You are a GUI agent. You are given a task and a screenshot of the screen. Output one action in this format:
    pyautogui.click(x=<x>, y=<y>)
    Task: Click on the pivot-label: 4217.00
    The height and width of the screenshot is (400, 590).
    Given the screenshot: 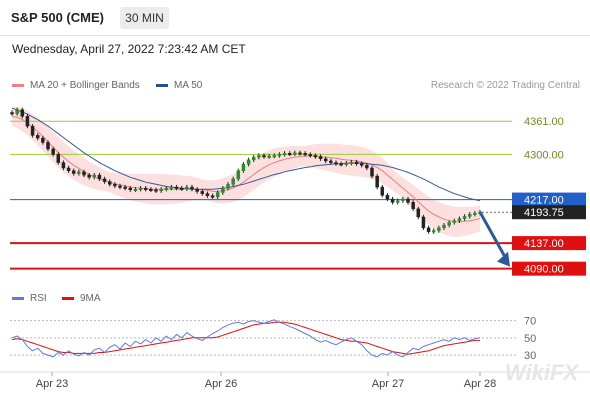 What is the action you would take?
    pyautogui.click(x=544, y=201)
    